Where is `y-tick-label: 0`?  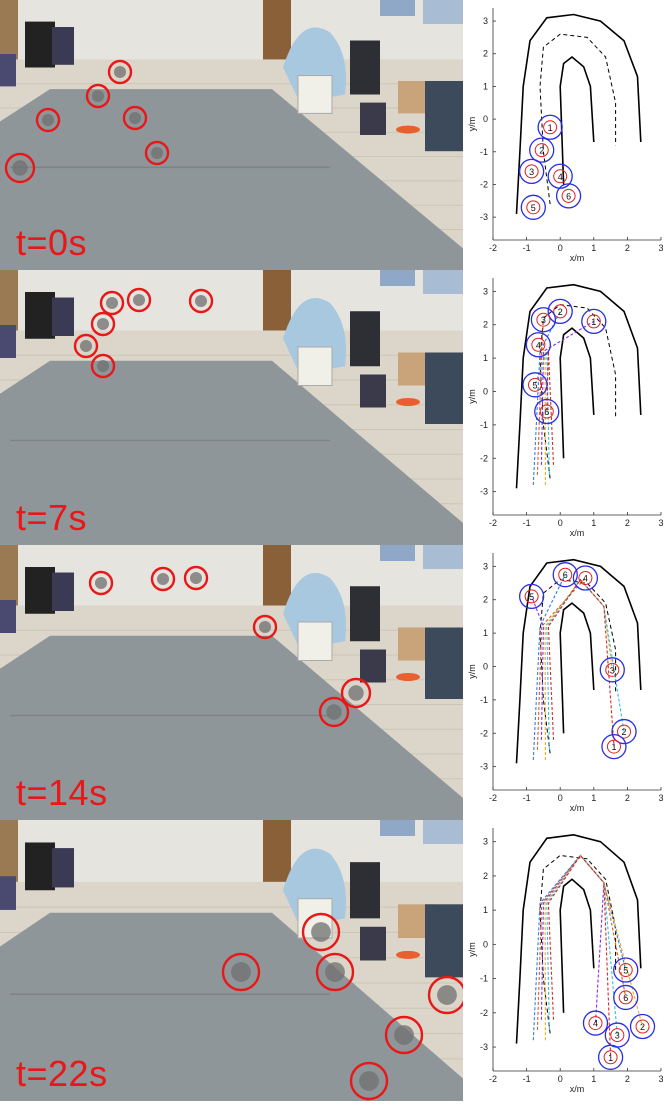
y-tick-label: 0 is located at coordinates (485, 119).